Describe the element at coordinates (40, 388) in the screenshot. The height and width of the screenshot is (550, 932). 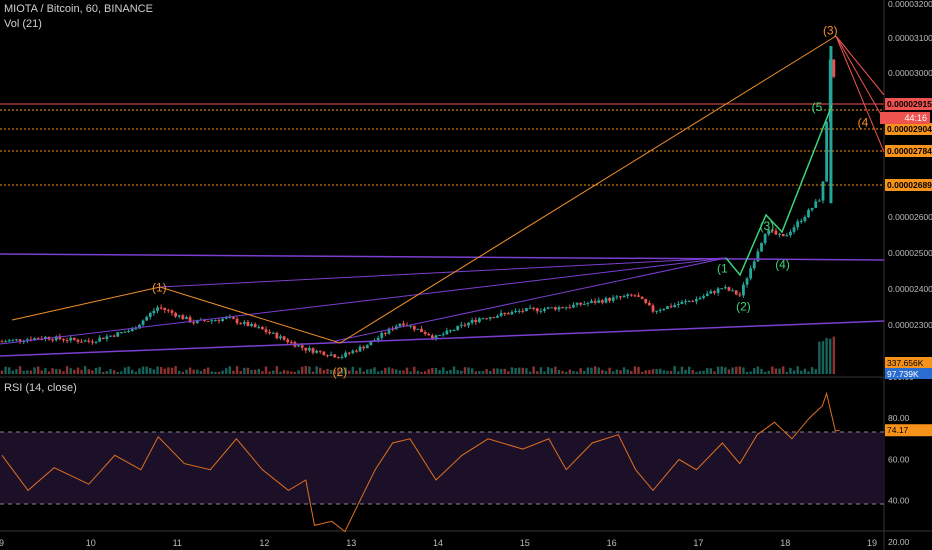
I see `rsi-indicator-label: RSI (14, close)` at that location.